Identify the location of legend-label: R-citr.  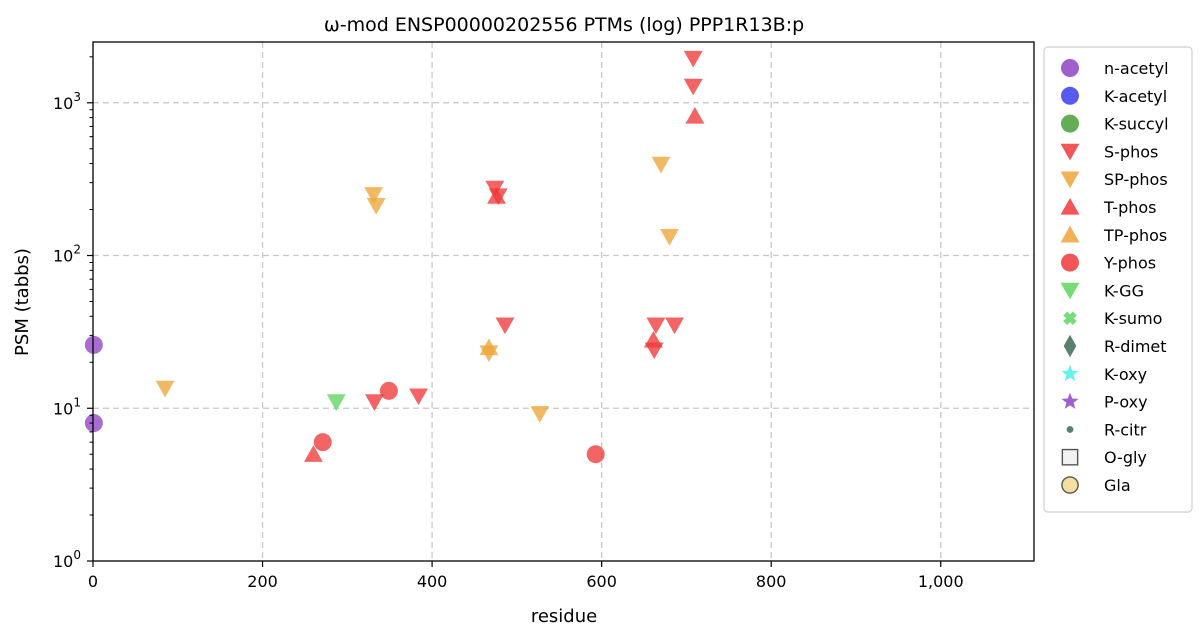
(1125, 429).